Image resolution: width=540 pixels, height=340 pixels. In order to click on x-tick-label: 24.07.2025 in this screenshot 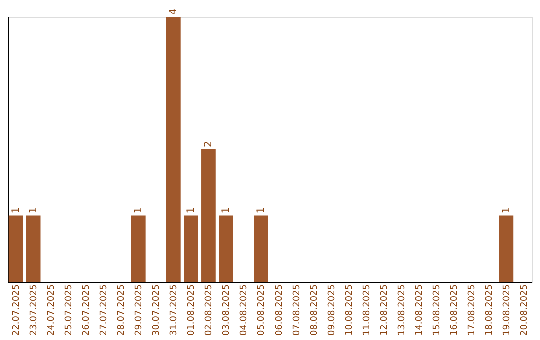, I will do `click(52, 310)`.